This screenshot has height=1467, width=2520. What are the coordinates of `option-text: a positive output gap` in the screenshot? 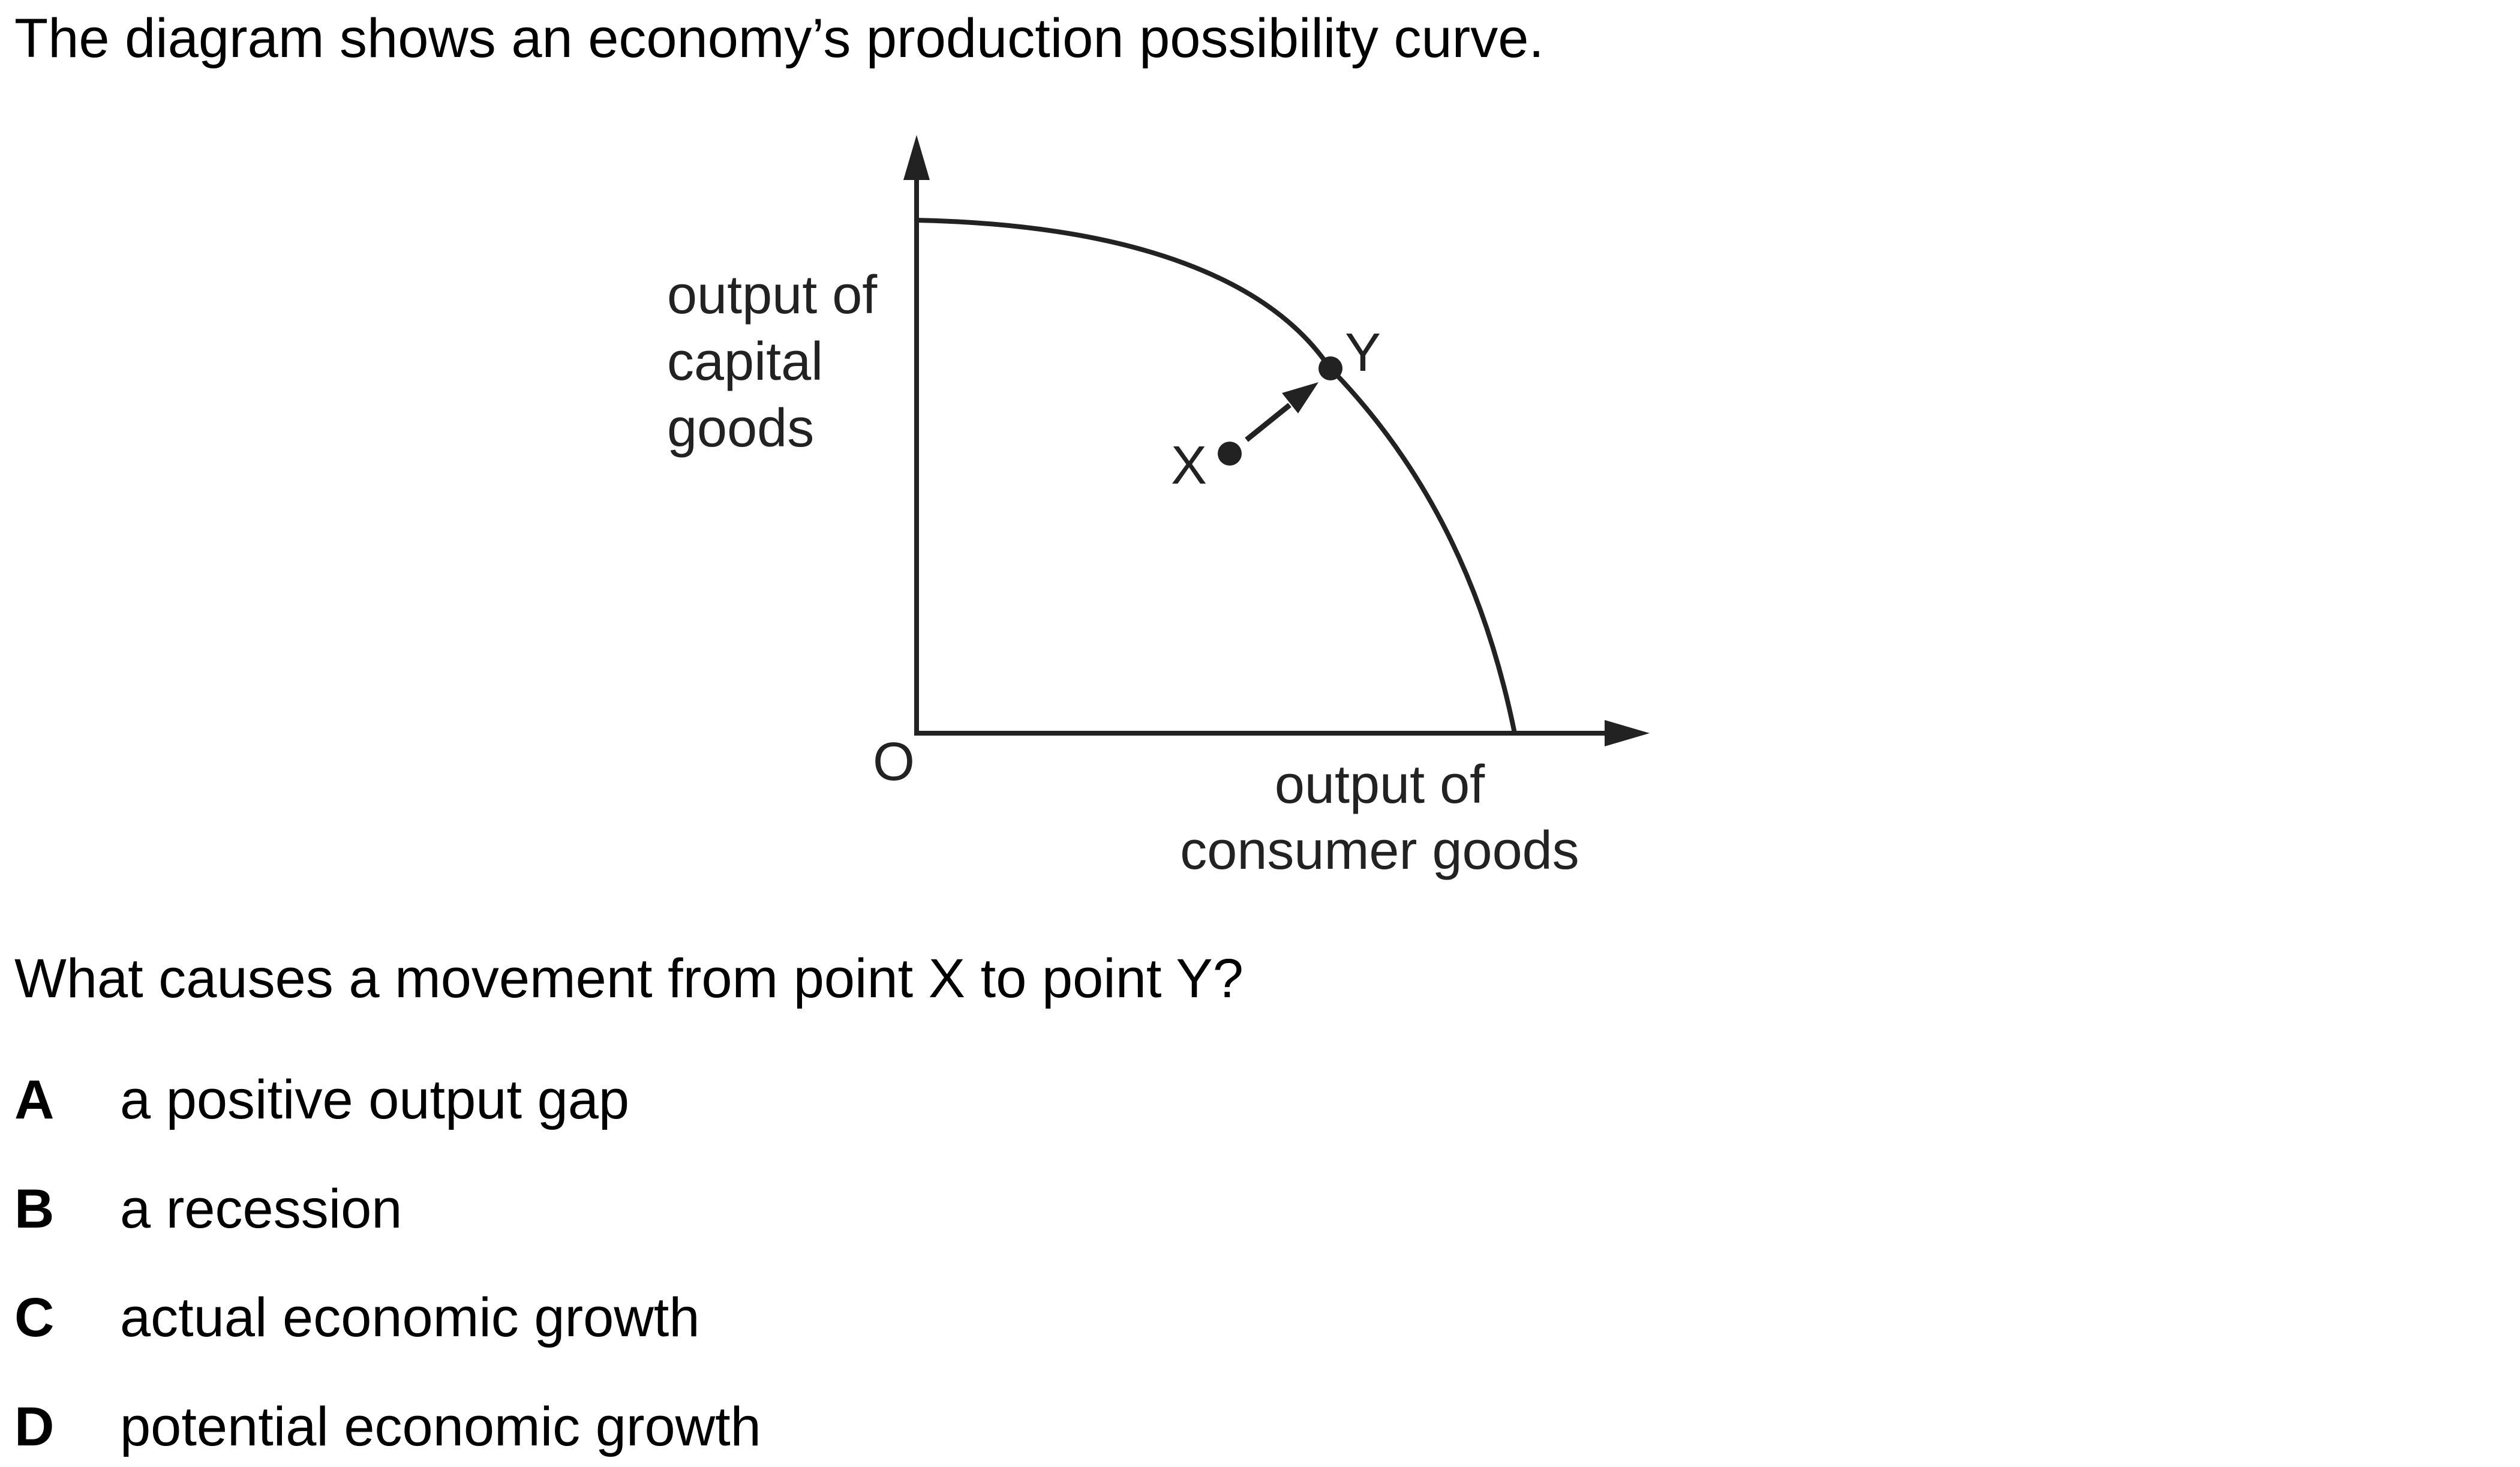 It's located at (375, 1099).